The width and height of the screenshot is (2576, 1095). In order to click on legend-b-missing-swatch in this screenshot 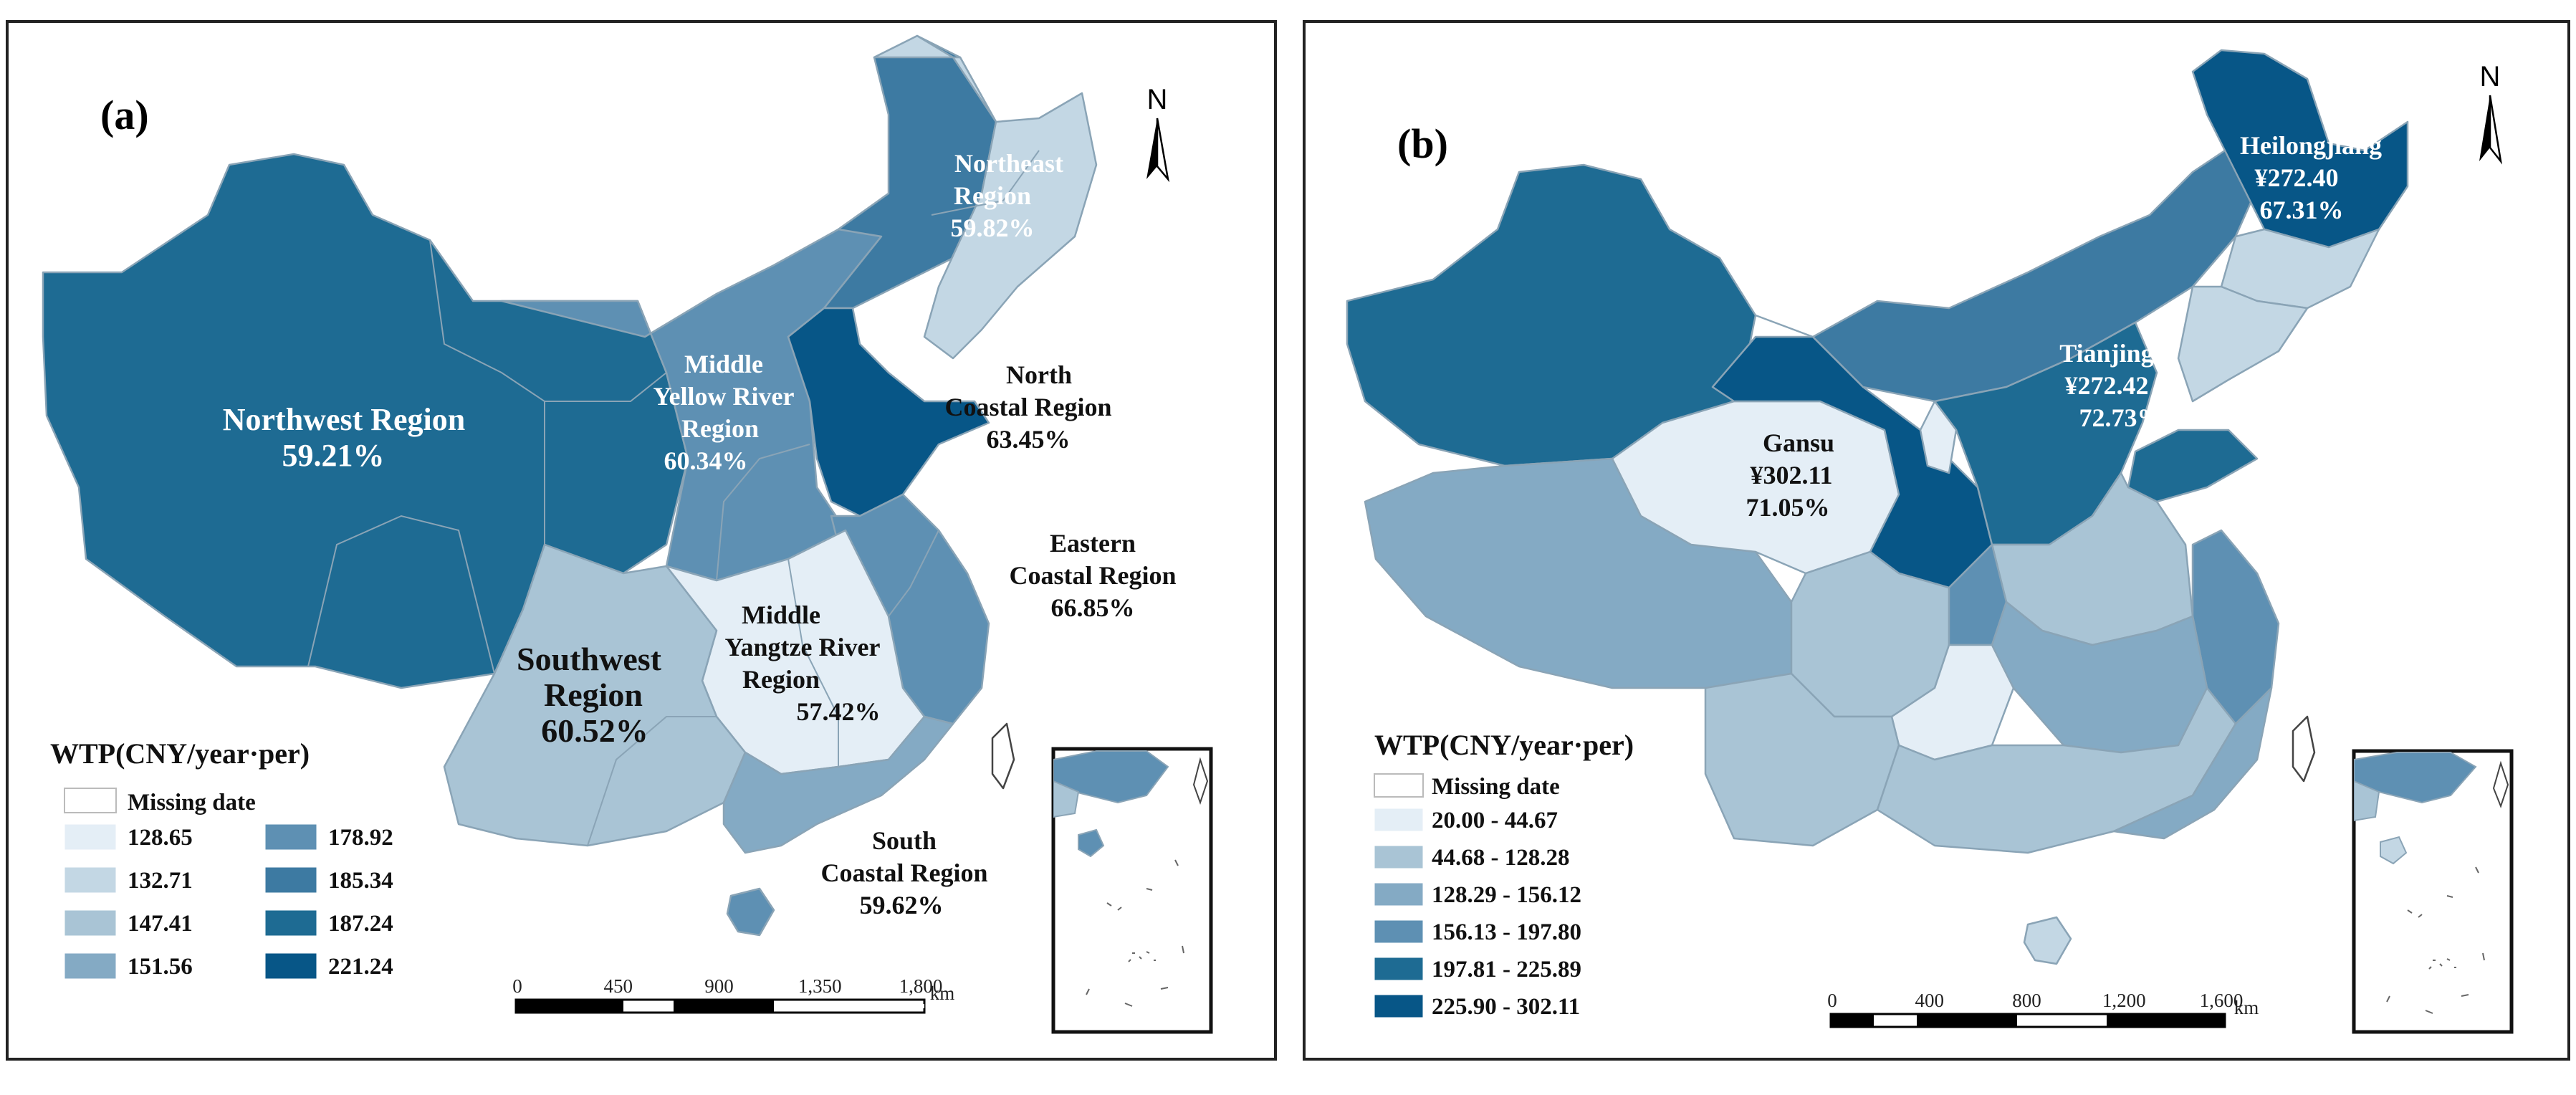, I will do `click(1399, 785)`.